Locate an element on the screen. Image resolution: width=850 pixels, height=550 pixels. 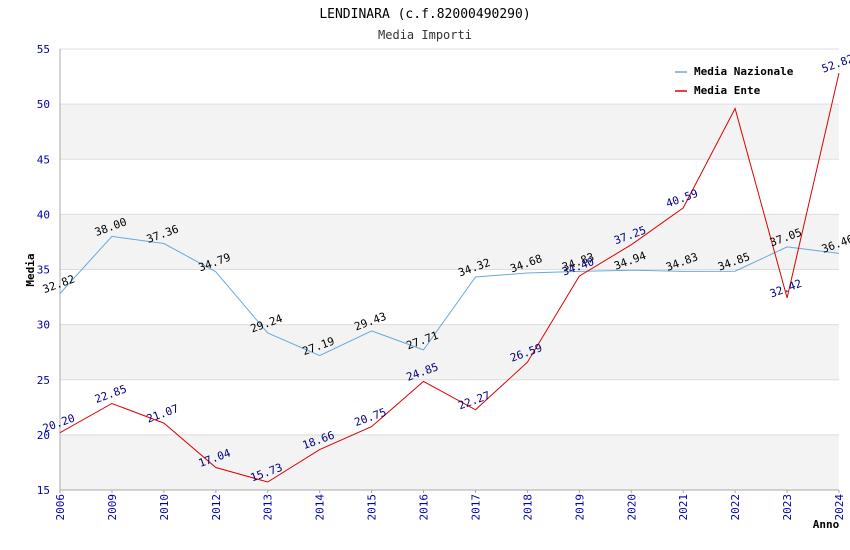
y-tick-30: 30 is located at coordinates (43, 325).